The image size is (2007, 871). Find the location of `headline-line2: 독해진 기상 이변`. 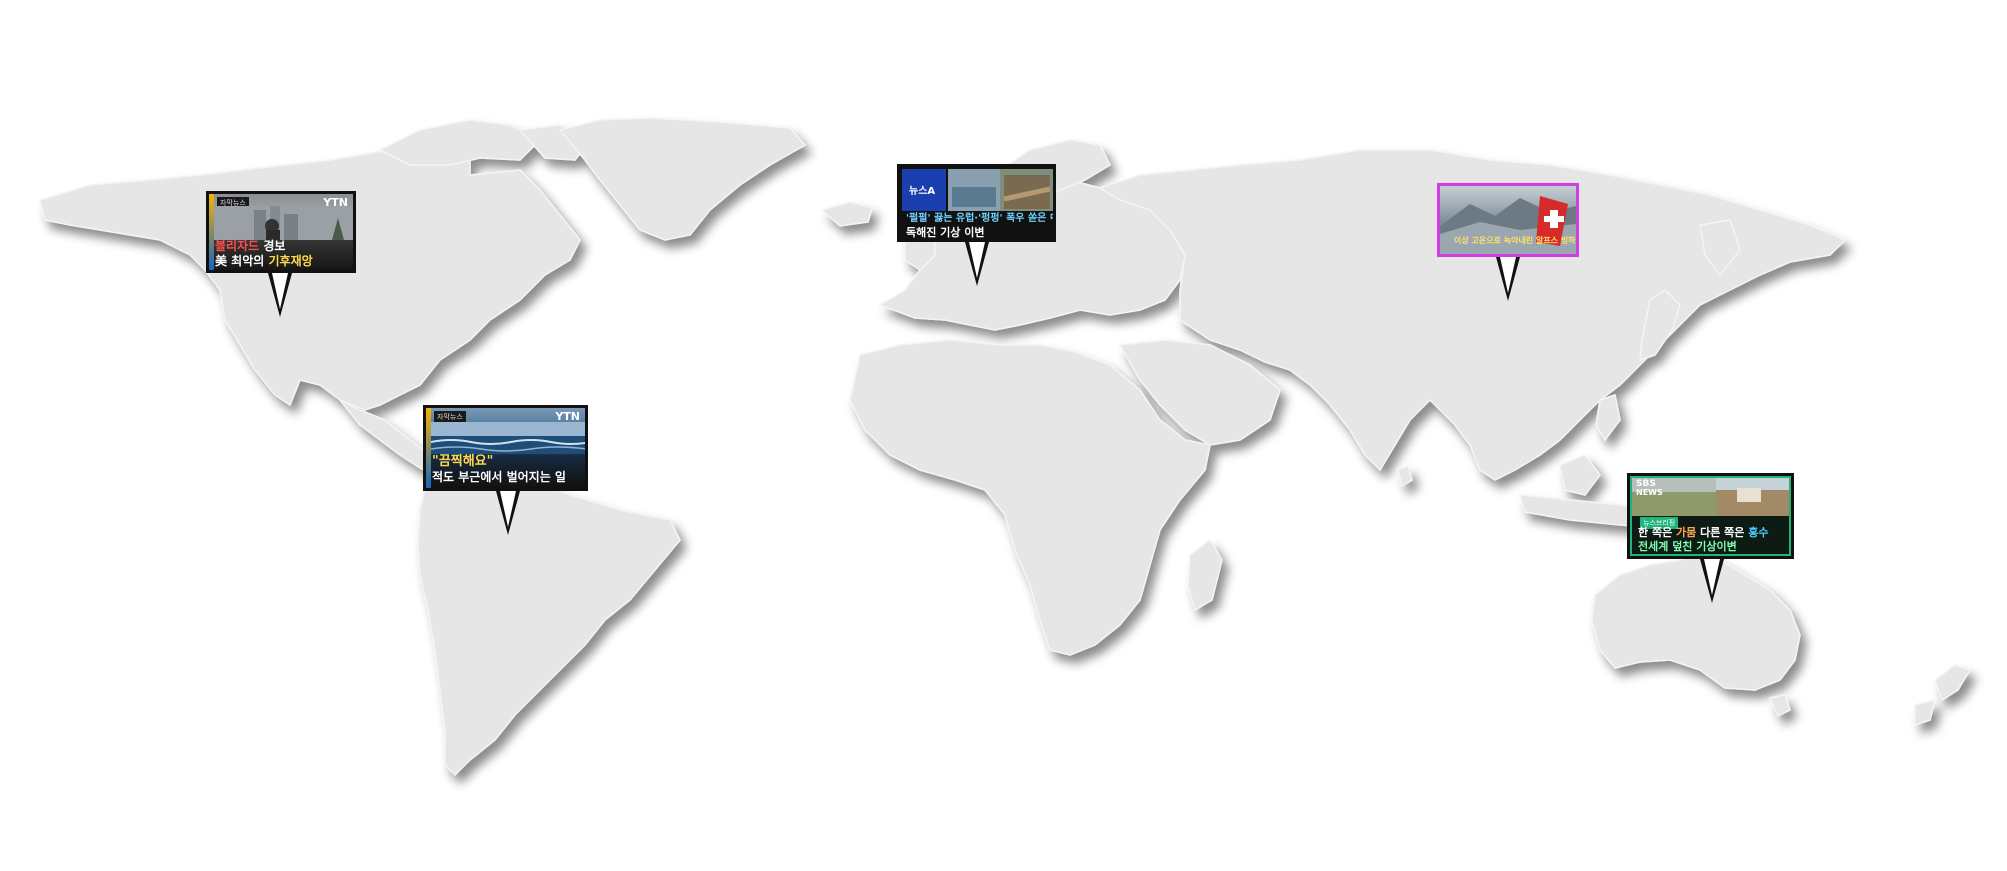

headline-line2: 독해진 기상 이변 is located at coordinates (945, 232).